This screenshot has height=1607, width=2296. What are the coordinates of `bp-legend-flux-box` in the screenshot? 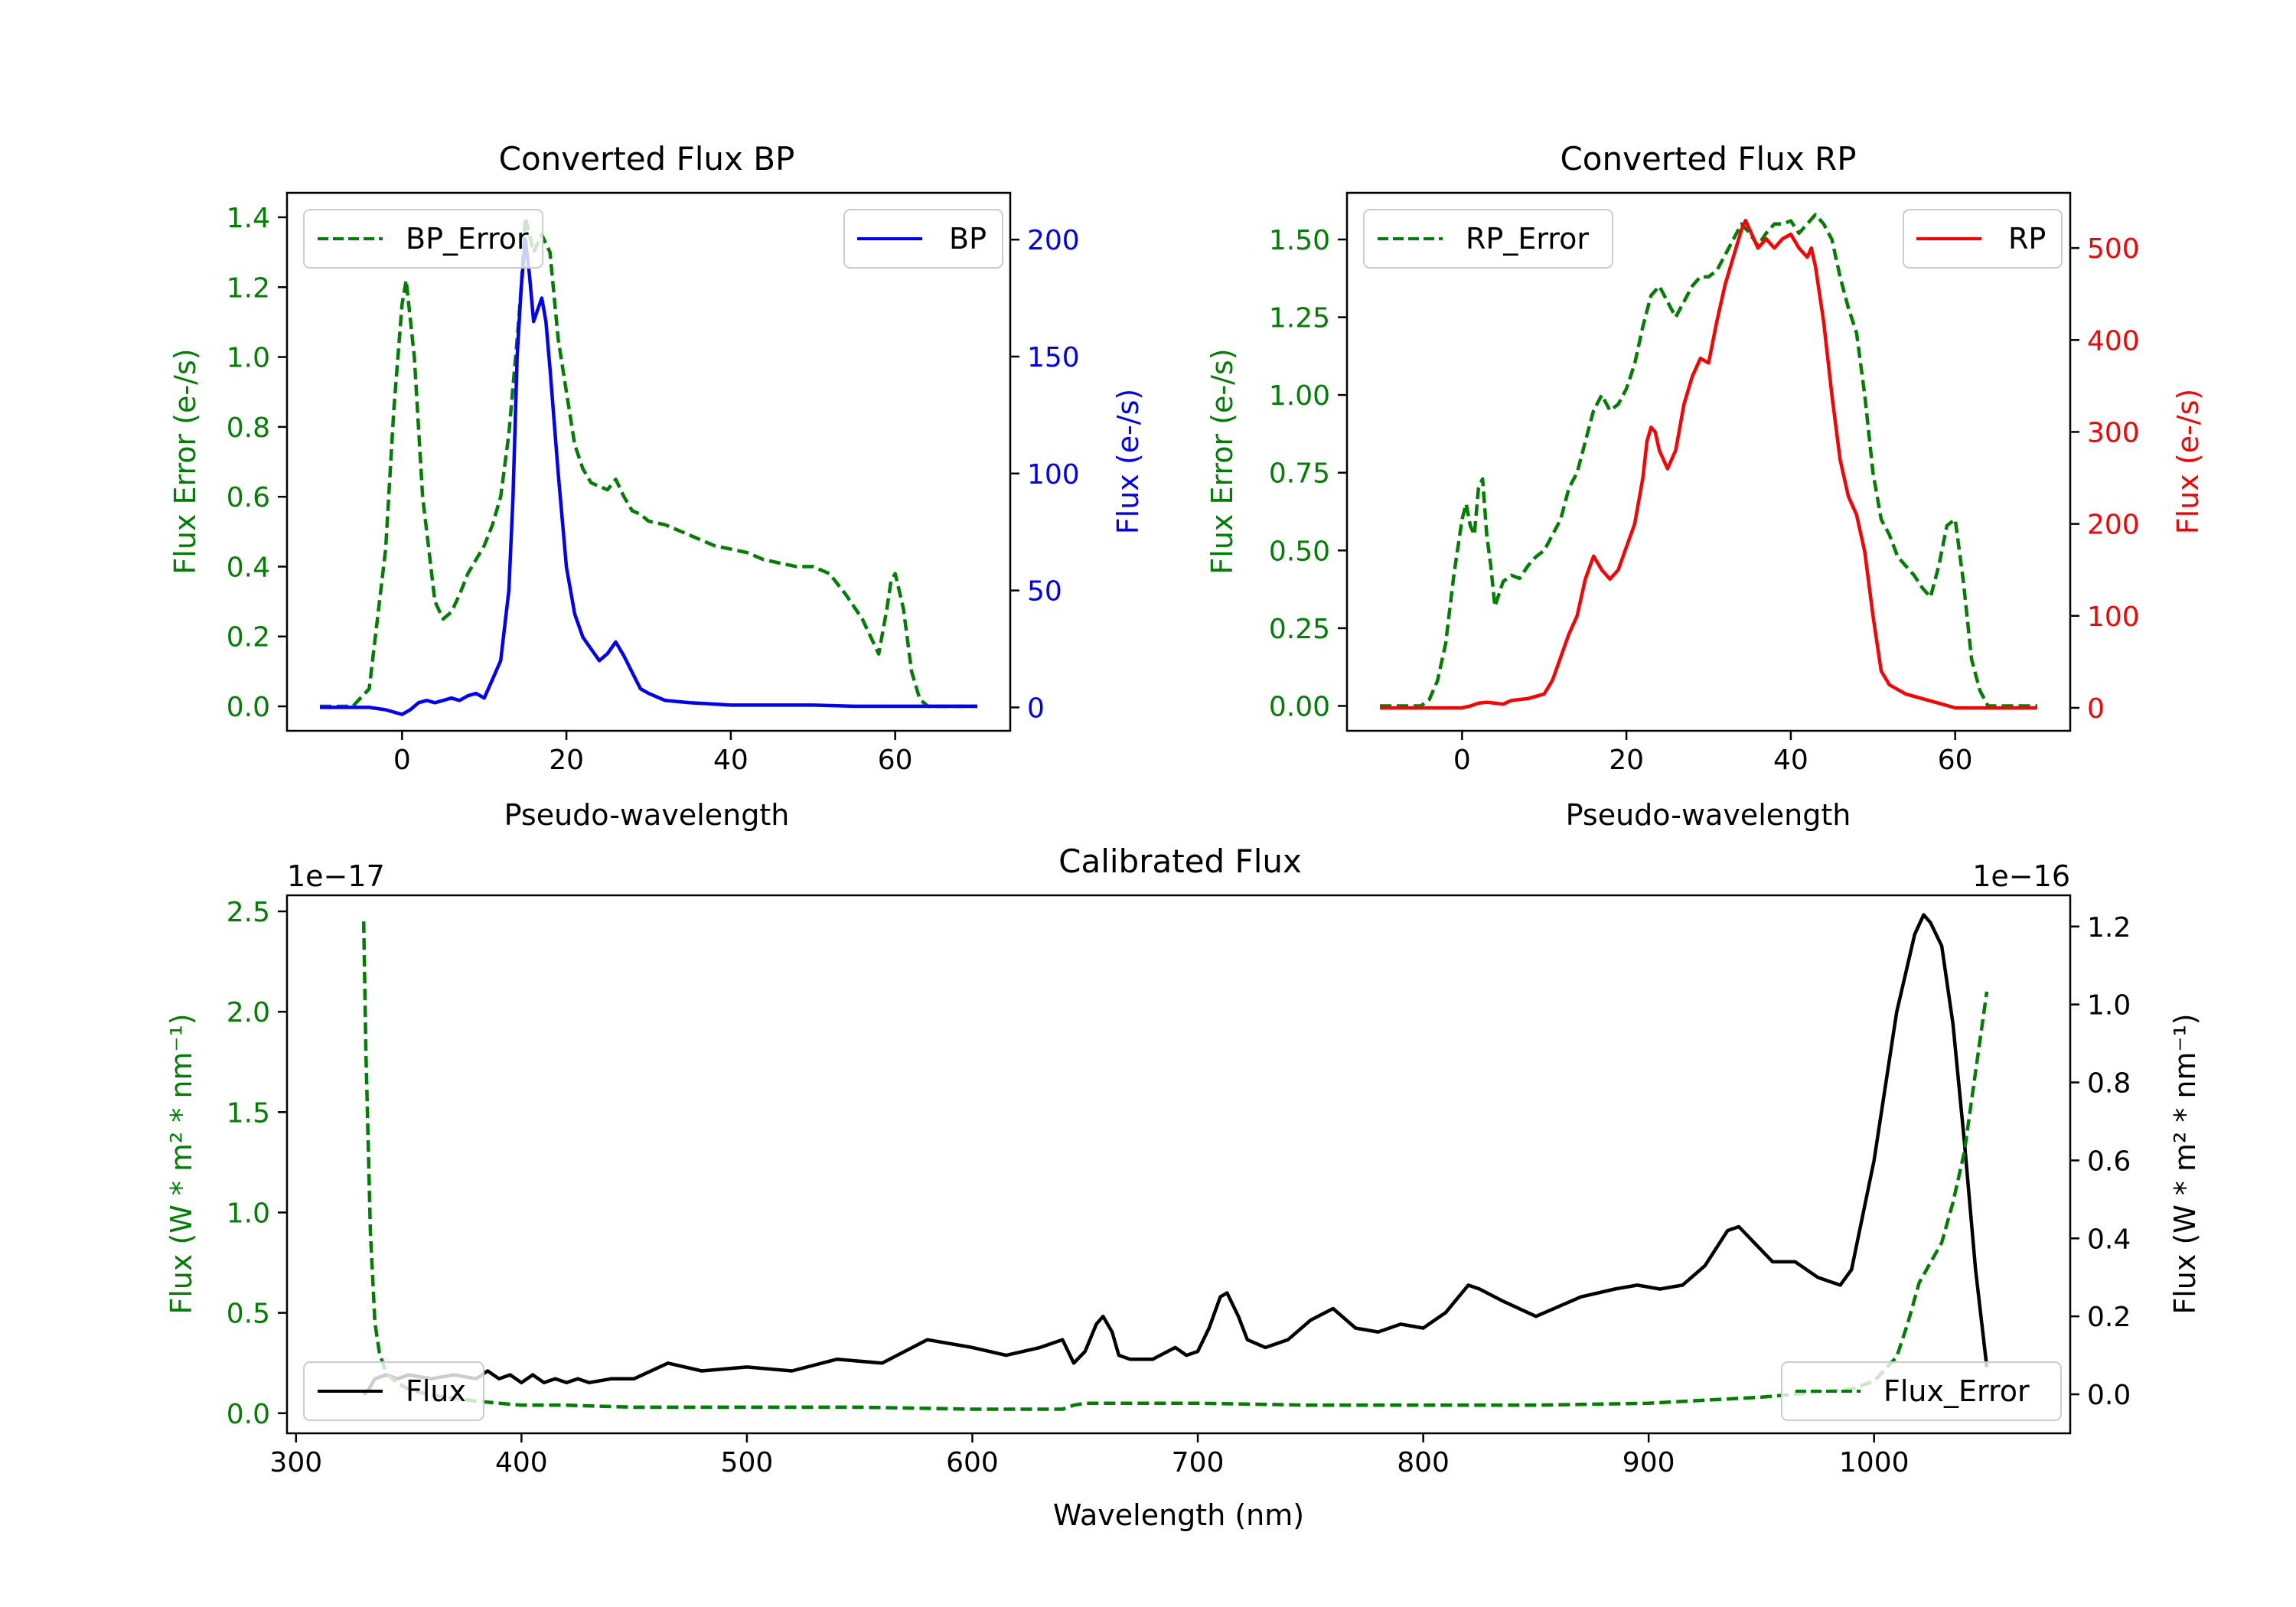 It's located at (923, 239).